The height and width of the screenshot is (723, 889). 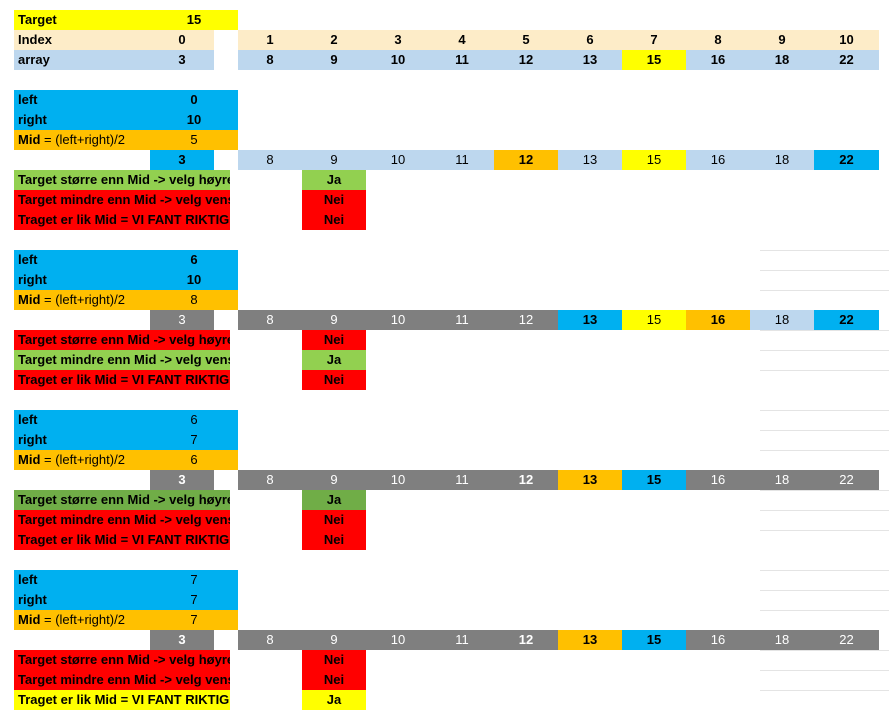 What do you see at coordinates (462, 40) in the screenshot?
I see `index-cell: 4` at bounding box center [462, 40].